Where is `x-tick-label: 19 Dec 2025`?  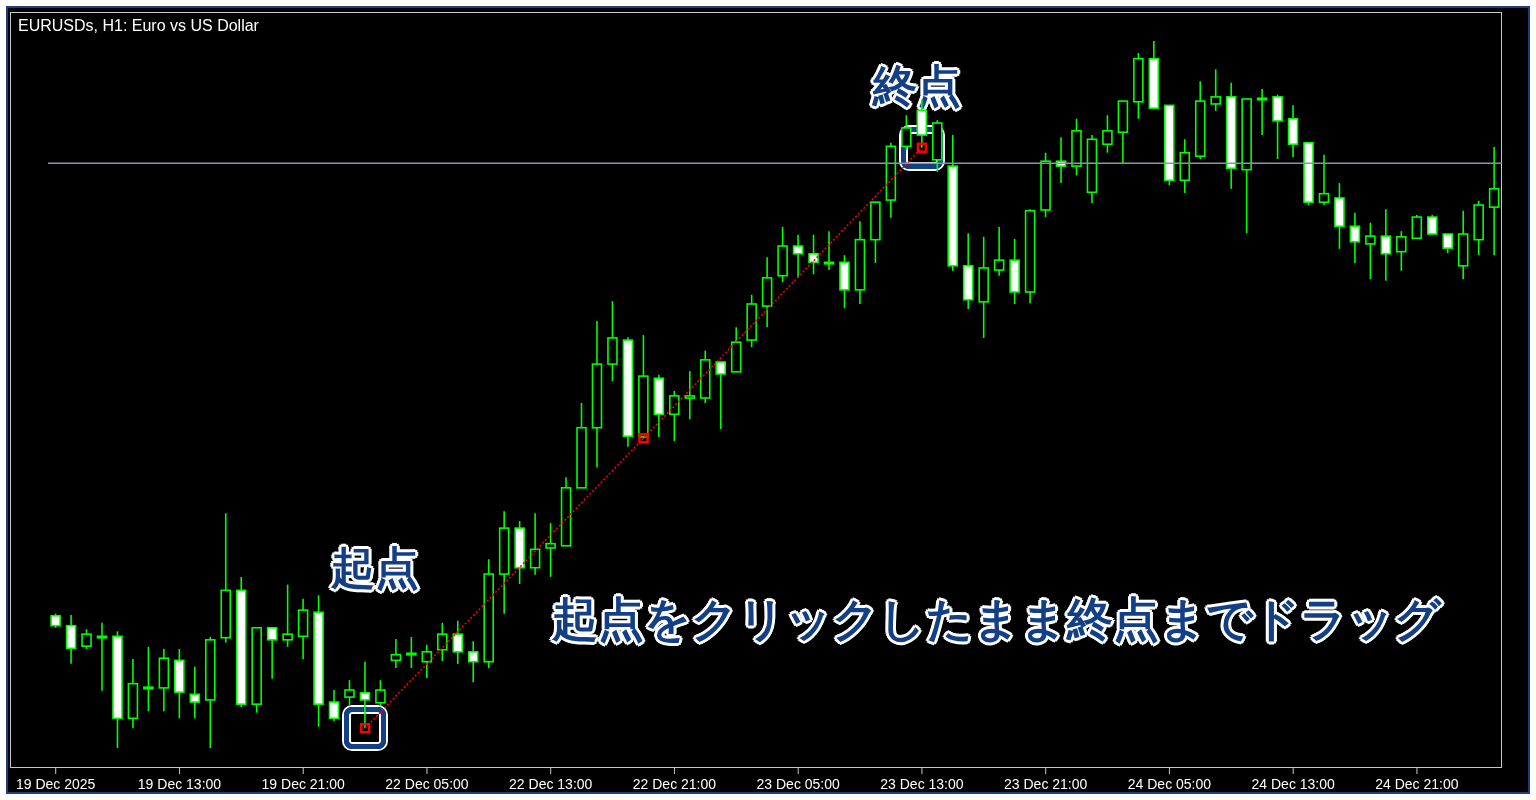 x-tick-label: 19 Dec 2025 is located at coordinates (56, 784).